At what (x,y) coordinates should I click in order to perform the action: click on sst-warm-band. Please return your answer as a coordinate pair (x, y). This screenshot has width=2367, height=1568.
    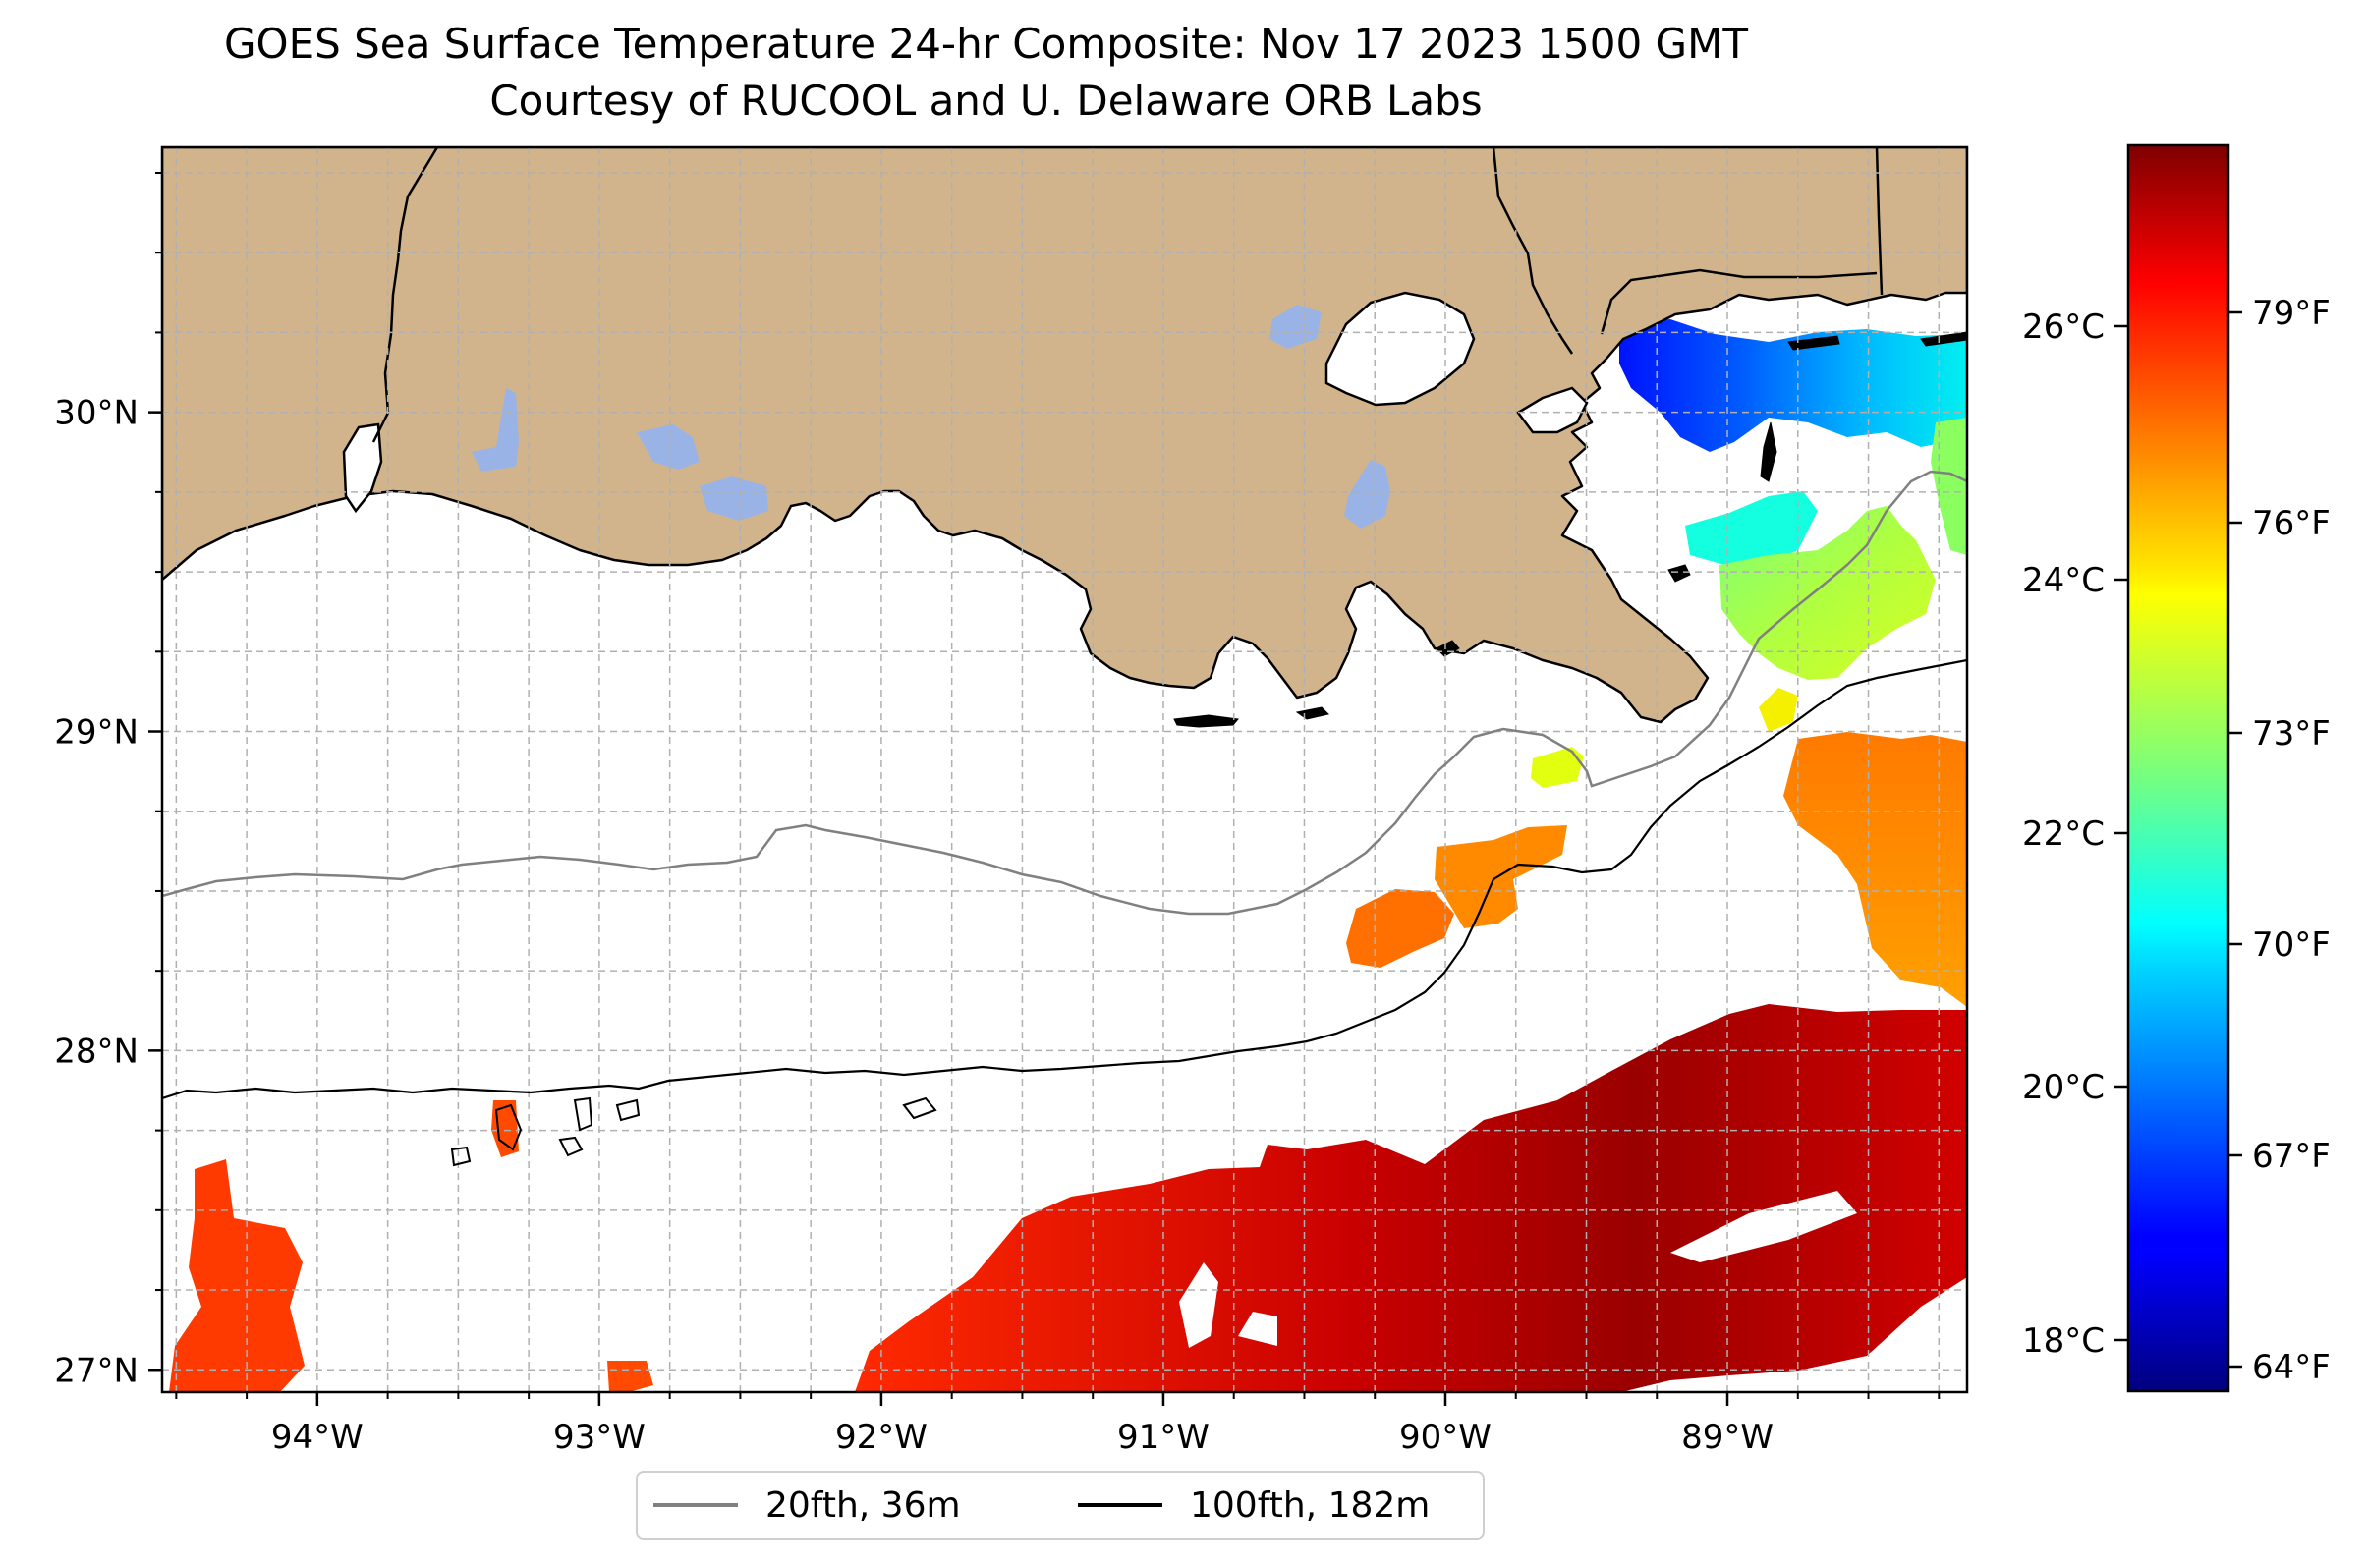
    Looking at the image, I should click on (1411, 1198).